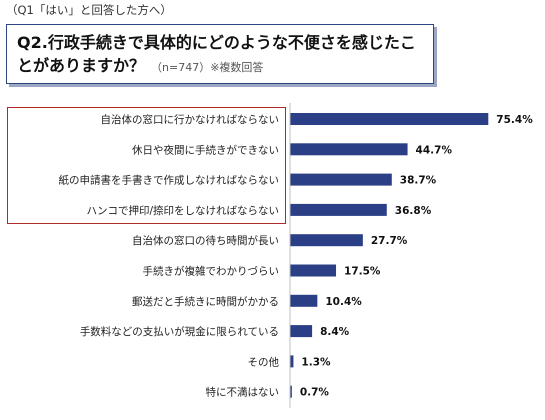  I want to click on highlight-frame, so click(146, 165).